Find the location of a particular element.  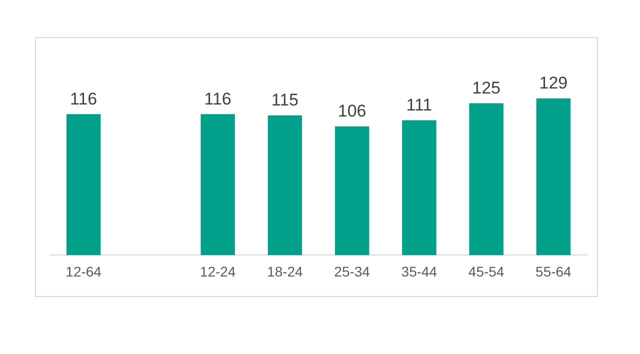

data-label: 106 is located at coordinates (352, 111).